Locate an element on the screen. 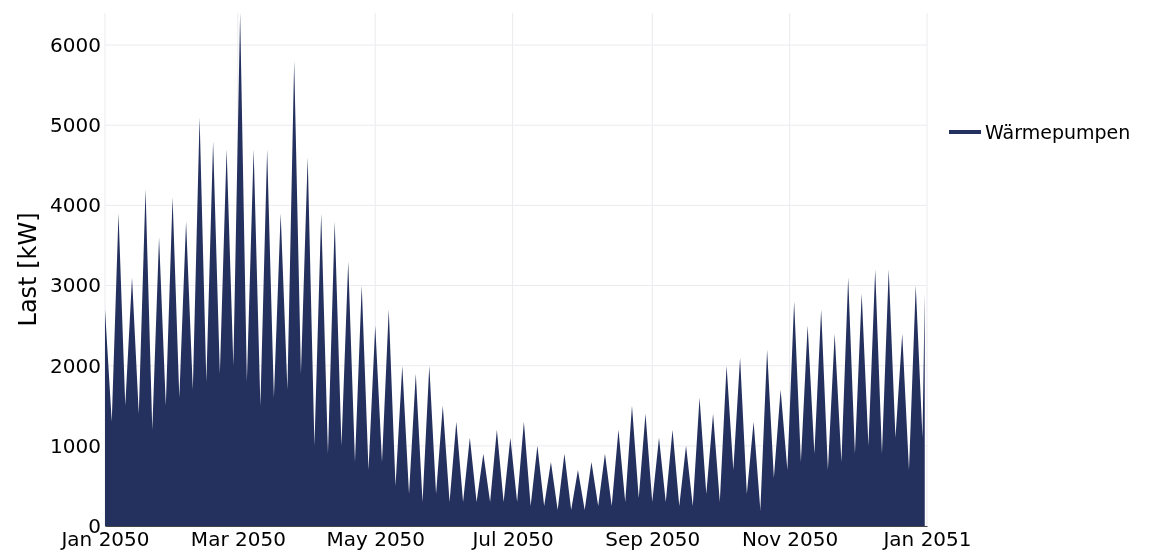  x-tick-label: Jul 2050 is located at coordinates (512, 539).